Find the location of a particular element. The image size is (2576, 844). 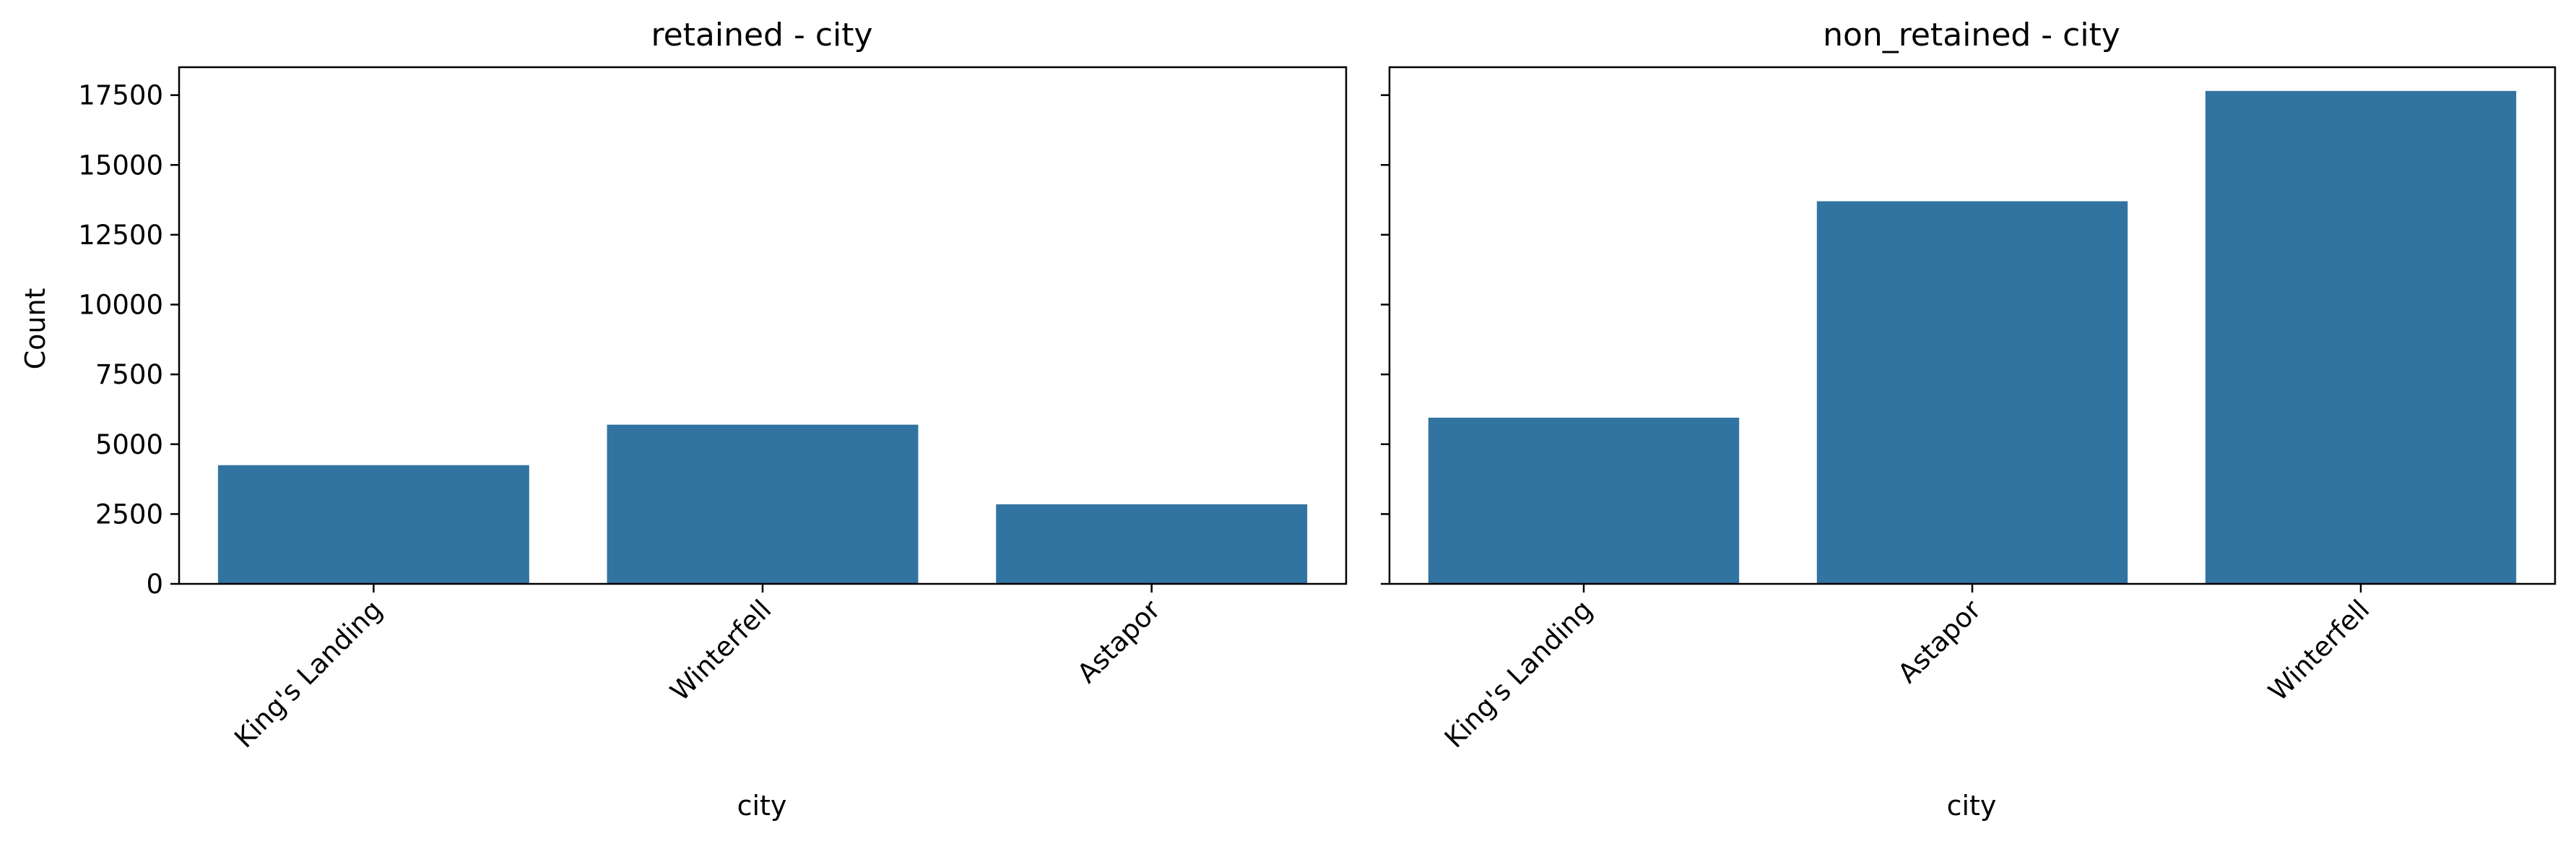

left-panel-y-tick-label-5: 10000 is located at coordinates (120, 305).